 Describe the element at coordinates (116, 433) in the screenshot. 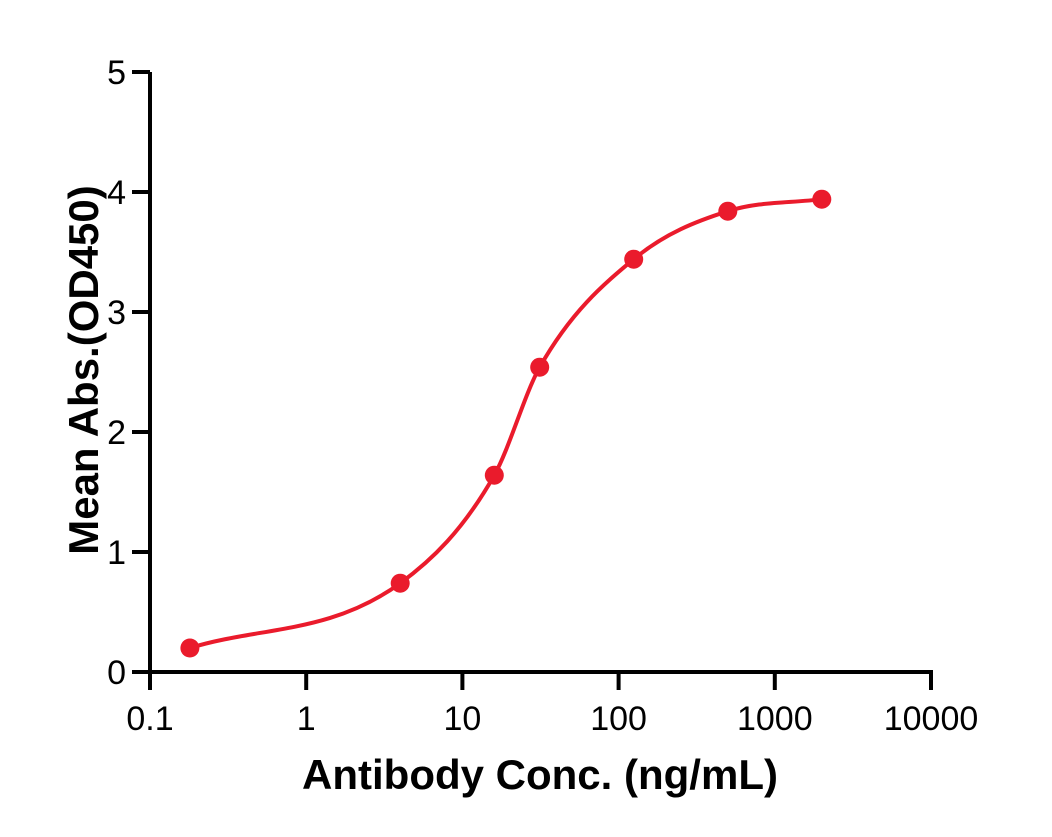

I see `y-tick-label: 2` at that location.